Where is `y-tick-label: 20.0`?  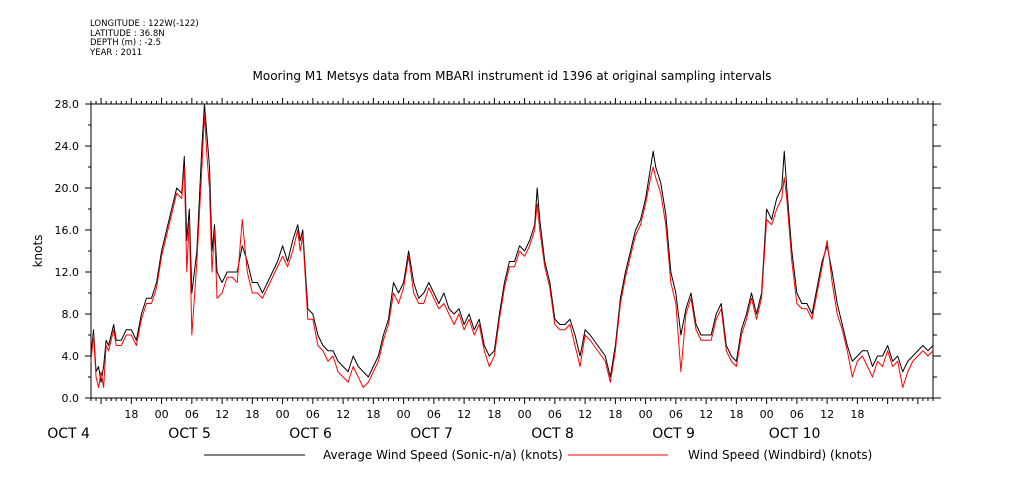
y-tick-label: 20.0 is located at coordinates (67, 188).